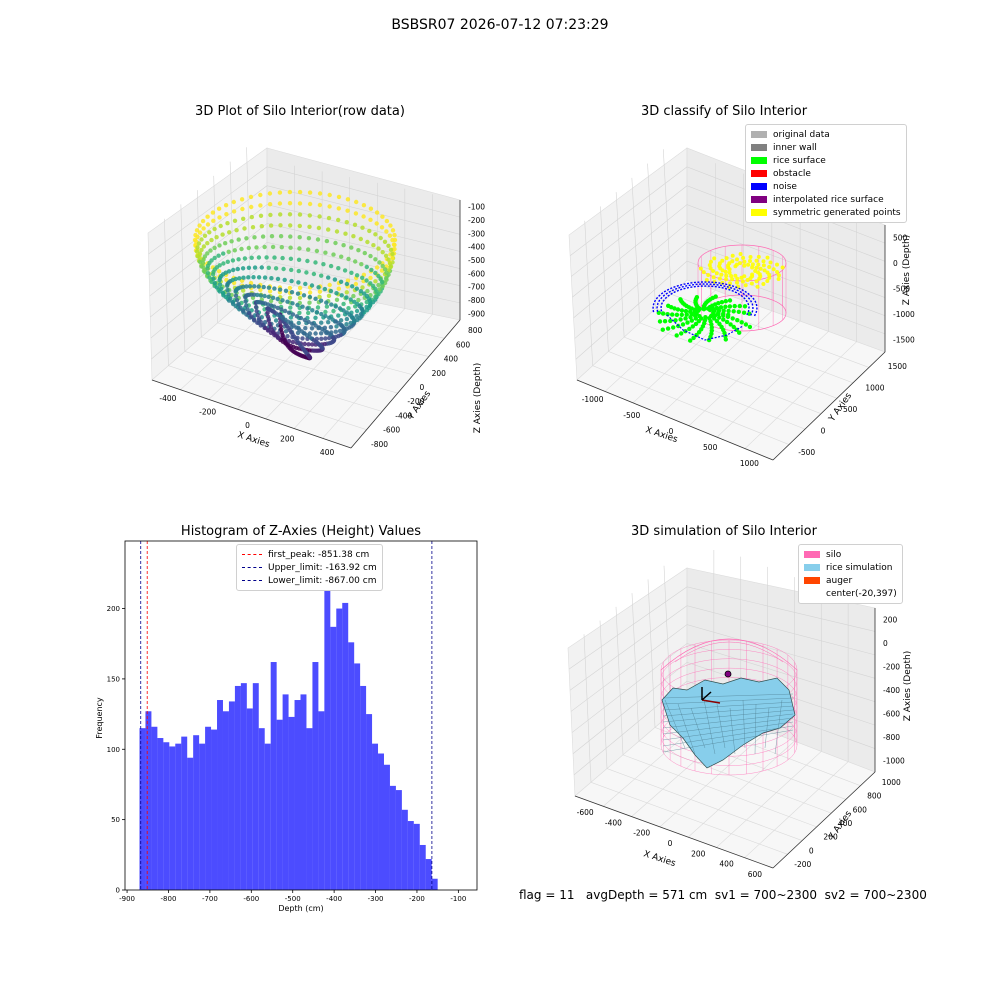  Describe the element at coordinates (812, 580) in the screenshot. I see `legend-swatch` at that location.